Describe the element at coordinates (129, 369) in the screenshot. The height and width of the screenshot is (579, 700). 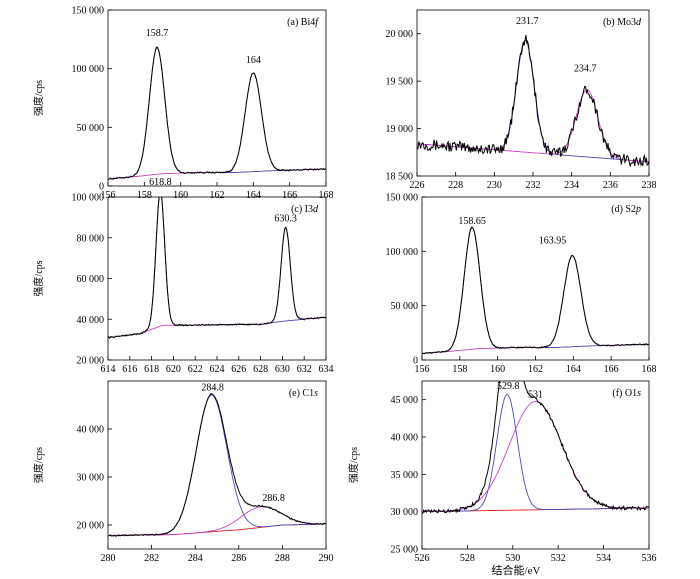
I see `x-tick-label: 616` at that location.